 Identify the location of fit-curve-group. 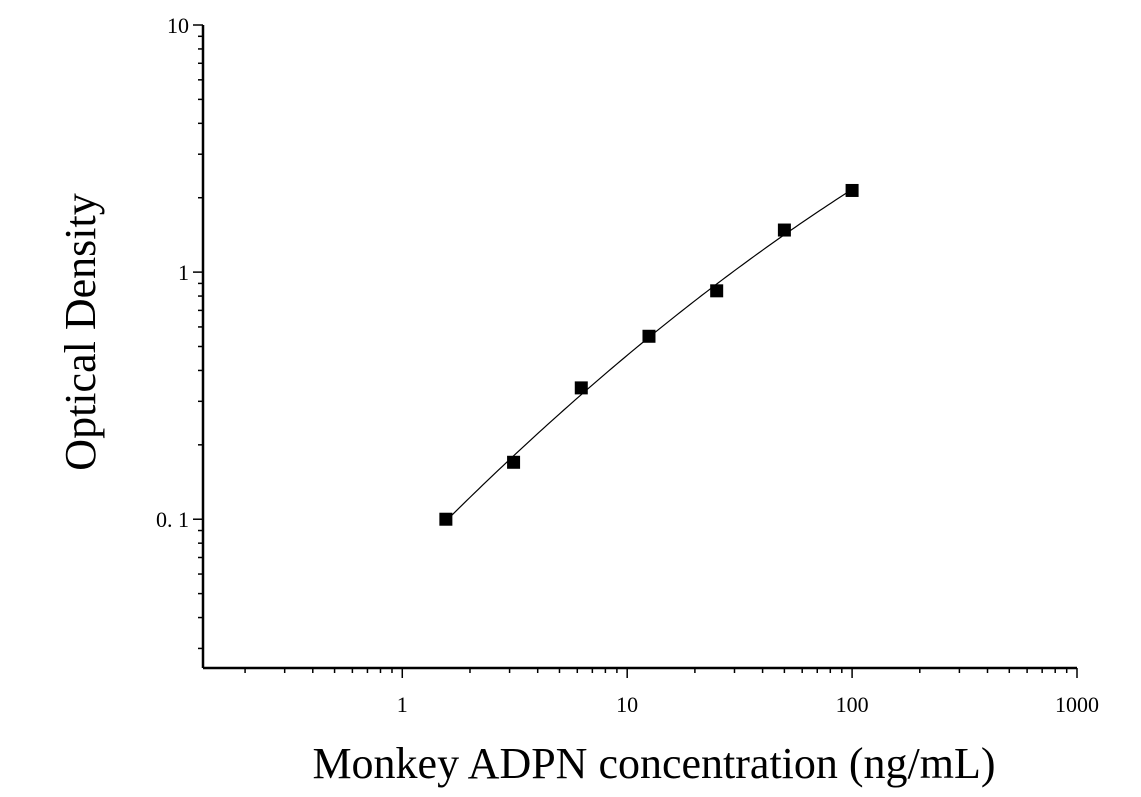
(649, 355).